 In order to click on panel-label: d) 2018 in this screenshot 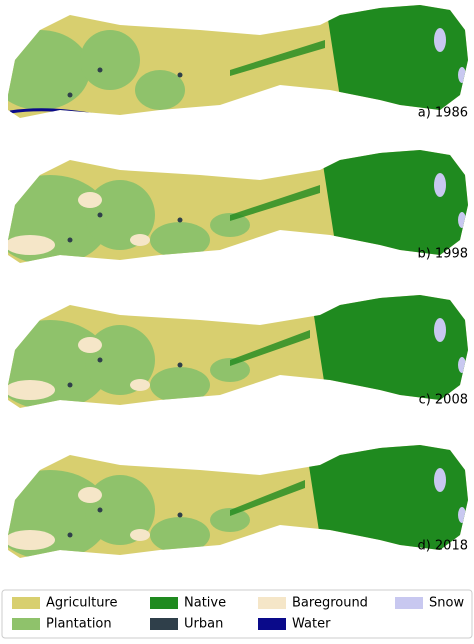, I will do `click(442, 546)`.